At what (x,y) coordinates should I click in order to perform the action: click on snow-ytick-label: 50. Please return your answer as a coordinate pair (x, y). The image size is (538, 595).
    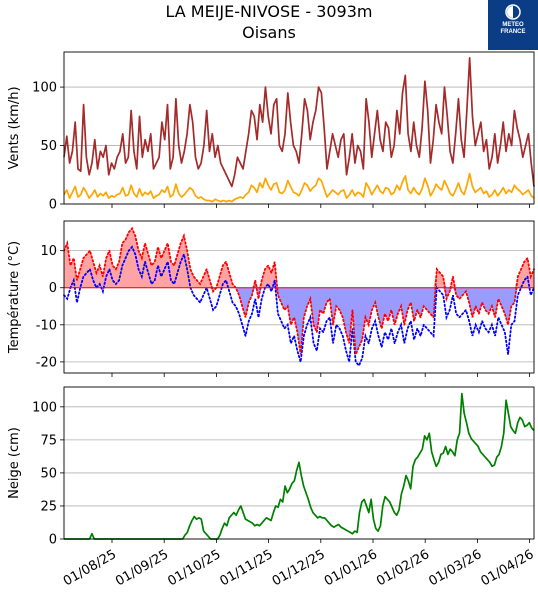
    Looking at the image, I should click on (48, 473).